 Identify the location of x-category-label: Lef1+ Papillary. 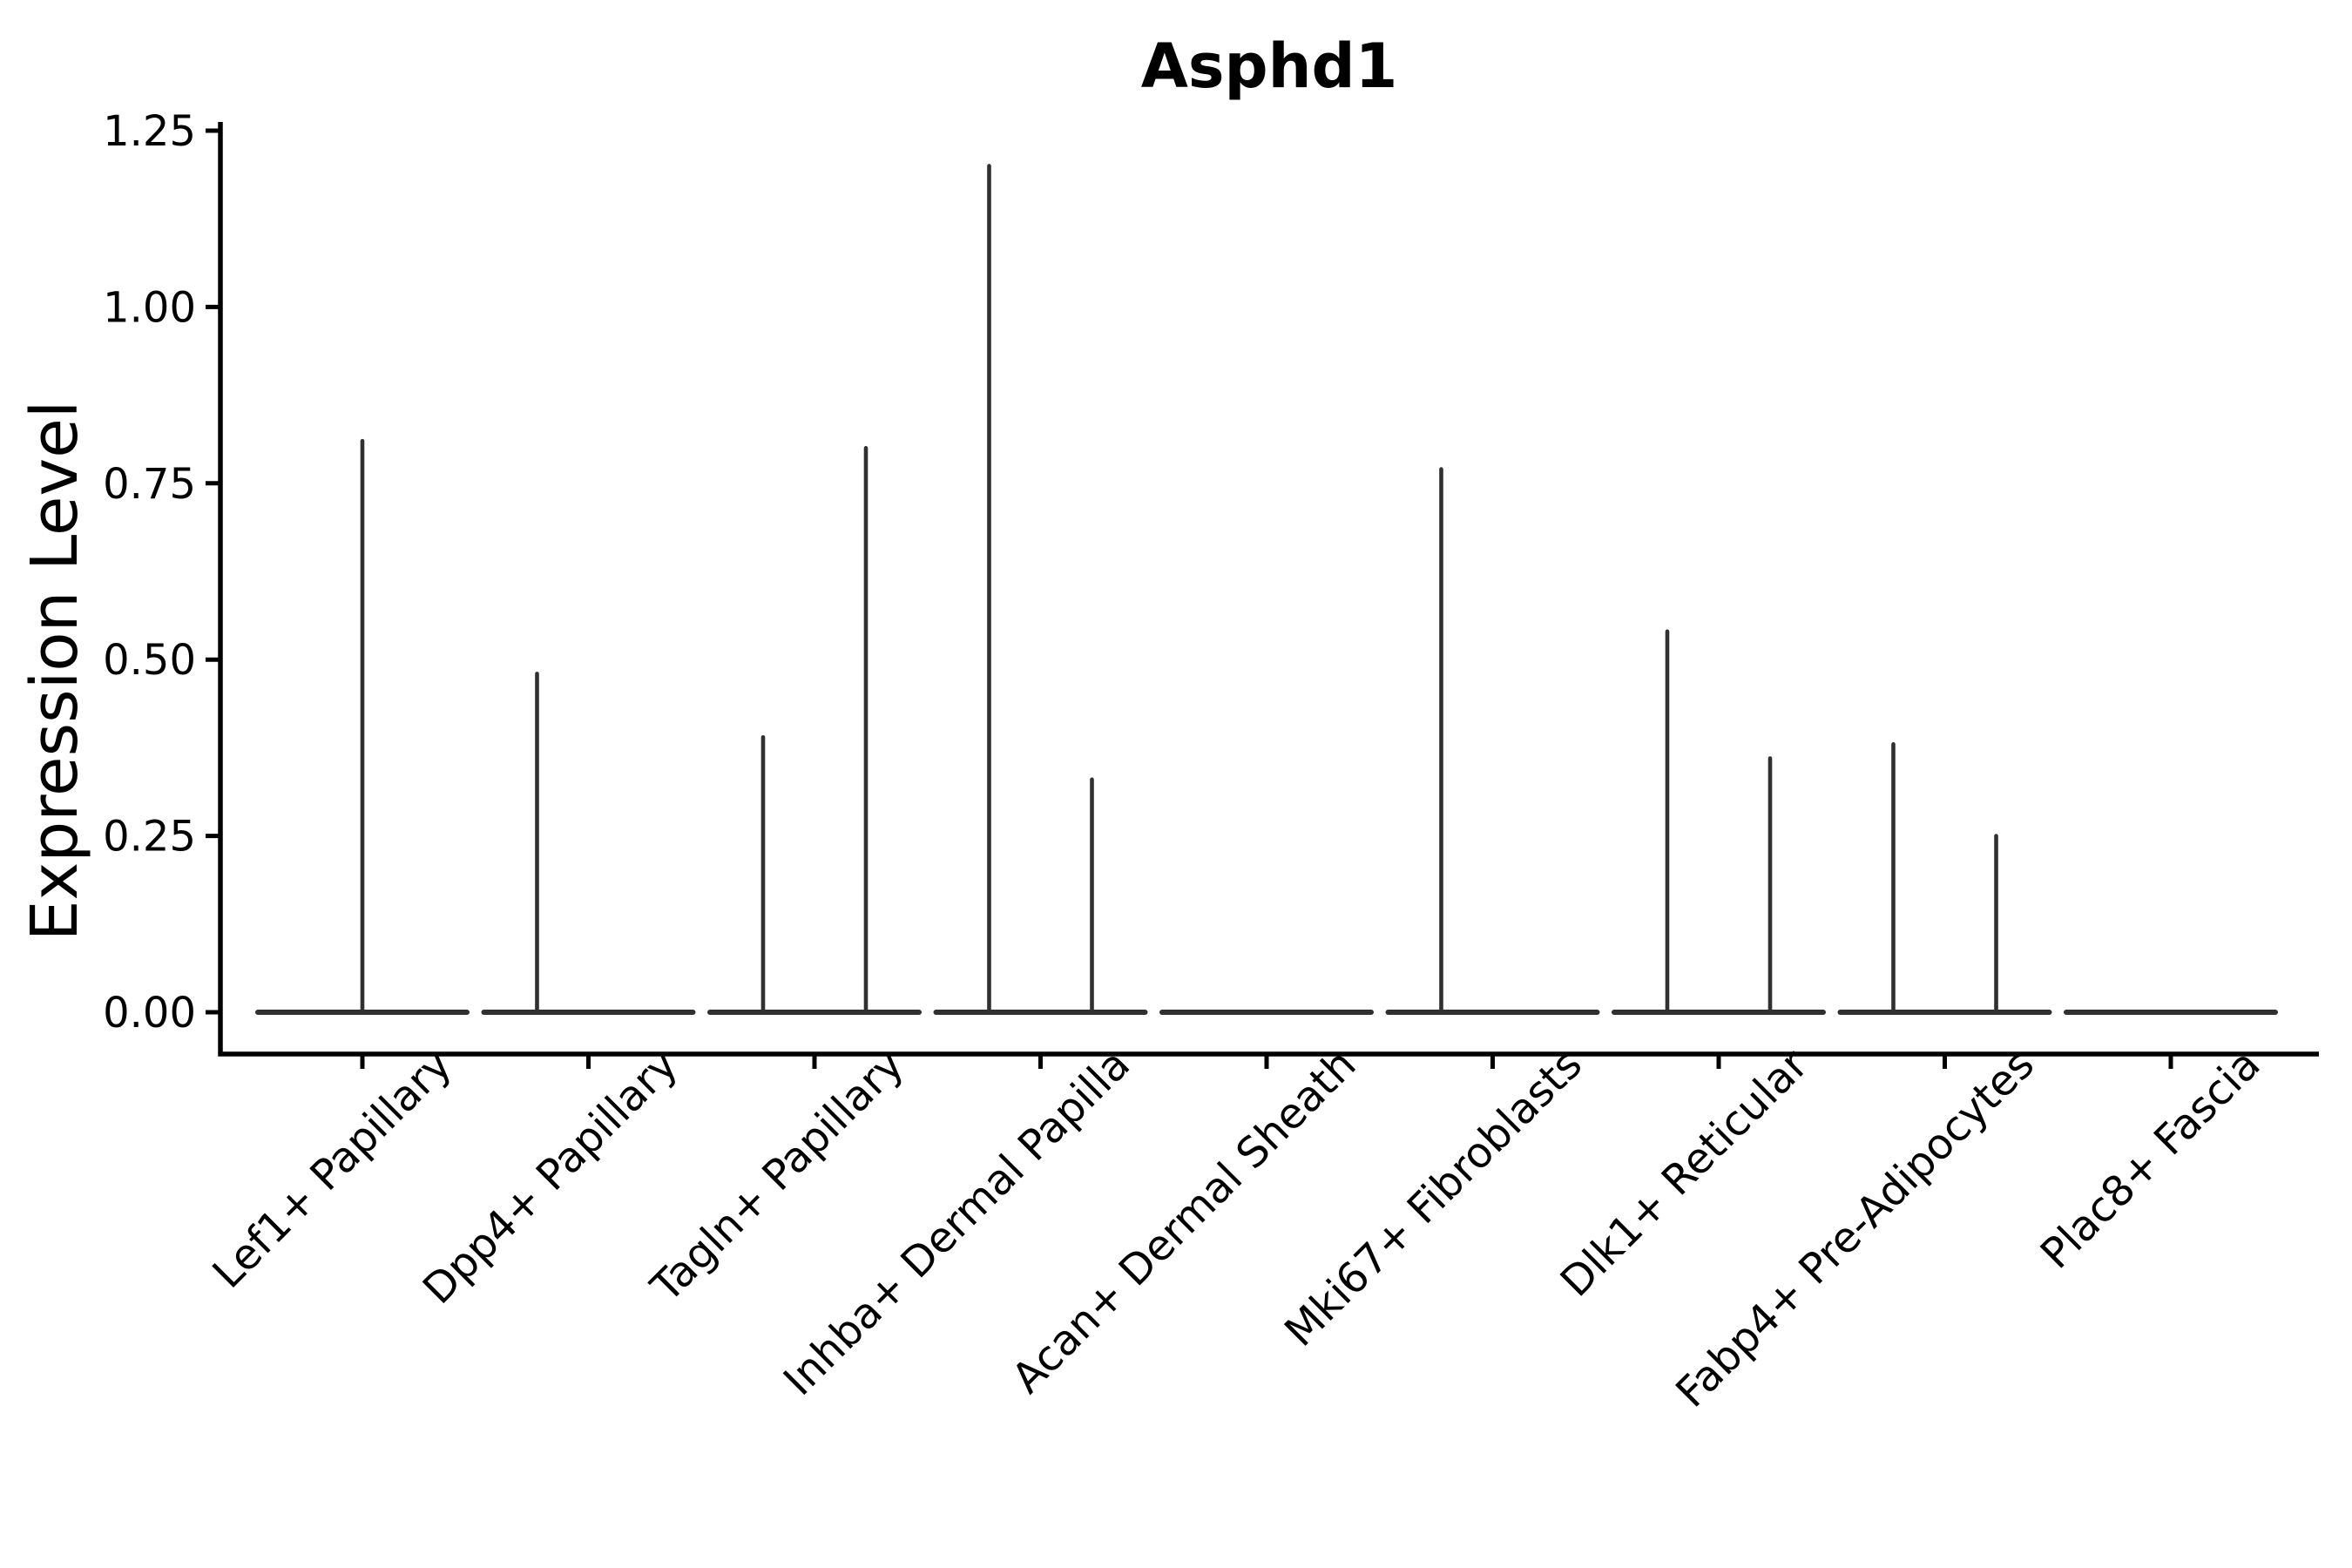
(333, 1169).